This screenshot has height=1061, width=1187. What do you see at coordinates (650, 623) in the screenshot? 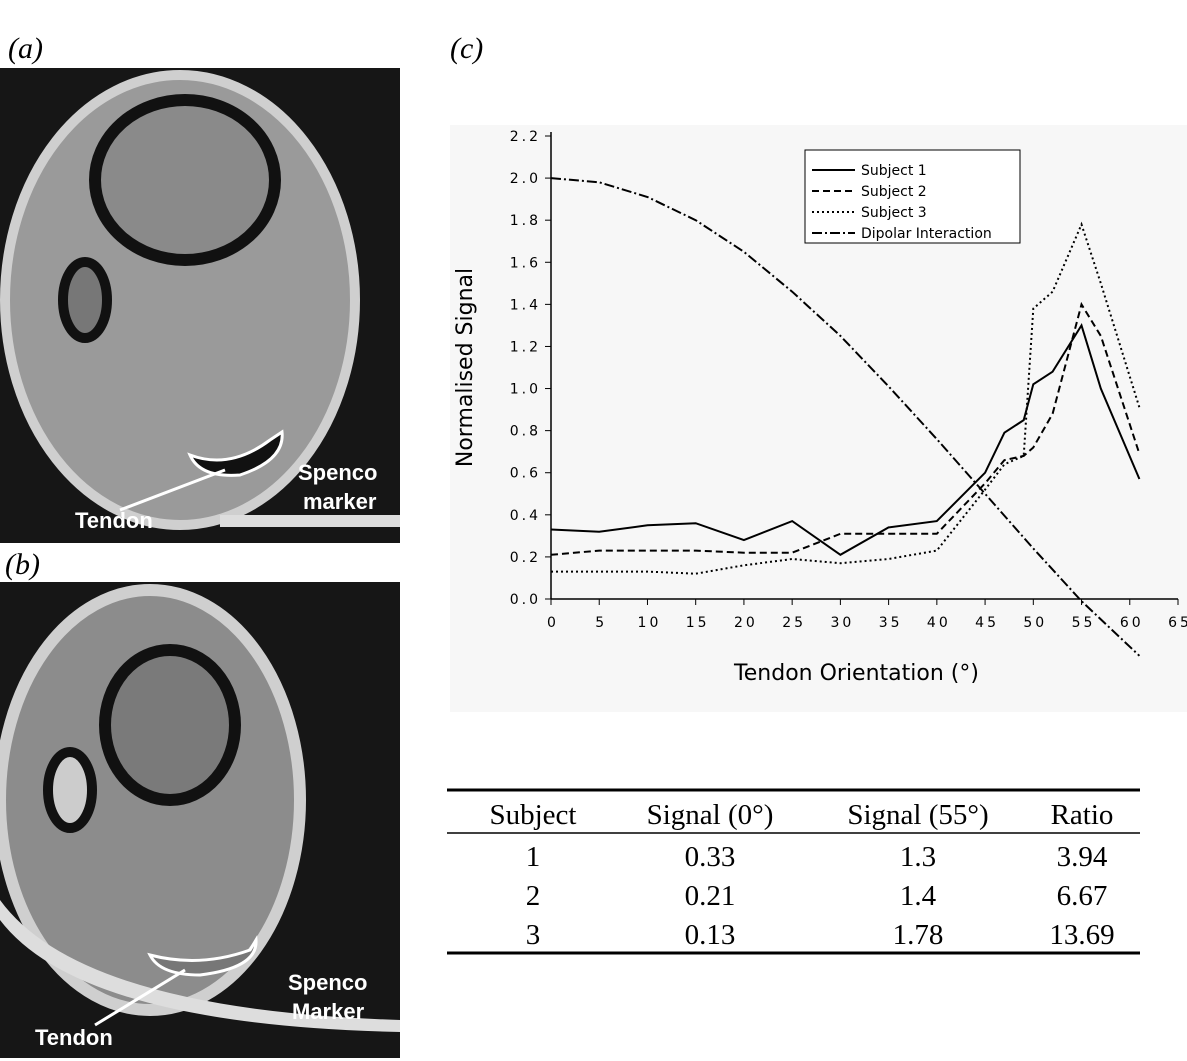
I see `x-tick-label: 10` at bounding box center [650, 623].